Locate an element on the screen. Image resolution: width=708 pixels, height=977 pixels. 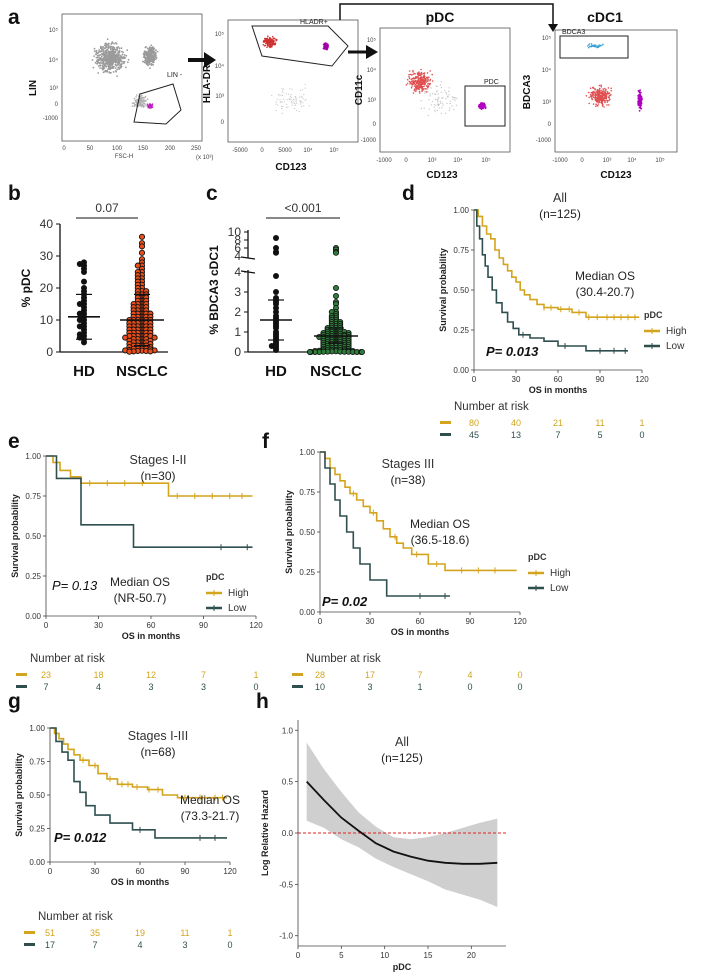
b-yticks: 0 10 20 30 40 is located at coordinates (50, 288).